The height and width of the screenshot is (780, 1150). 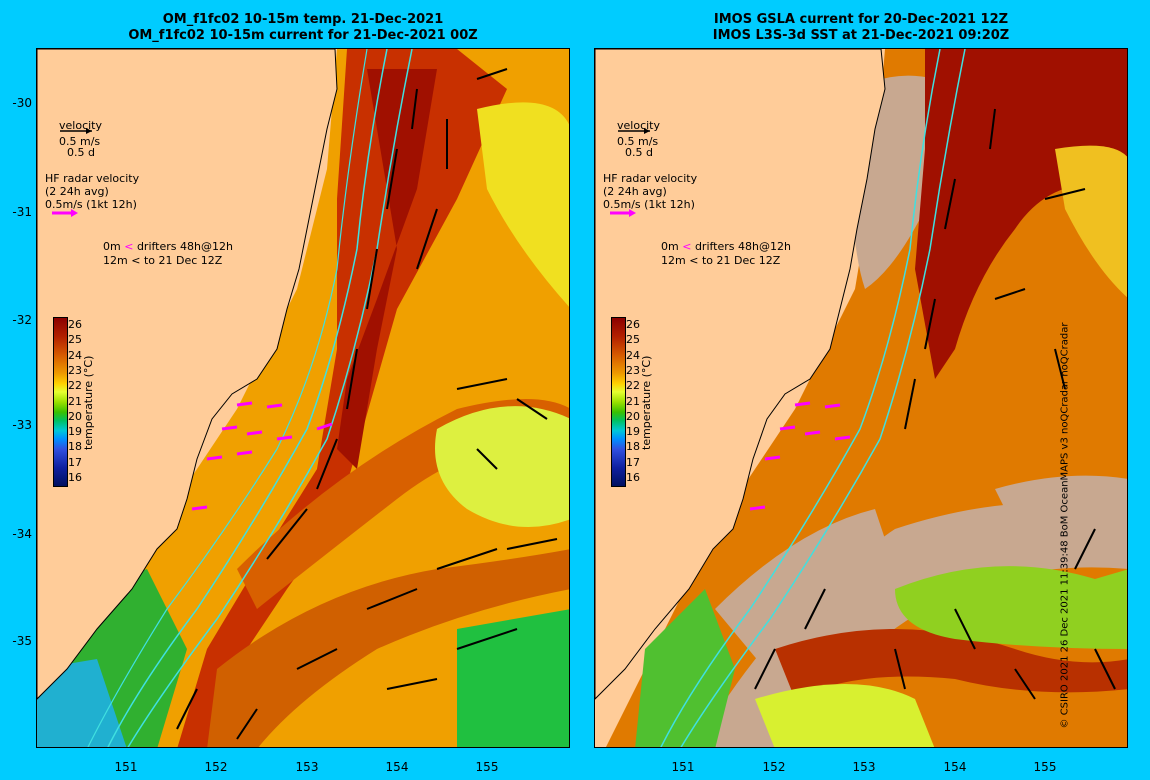 What do you see at coordinates (22, 534) in the screenshot?
I see `y-tick-label: -34` at bounding box center [22, 534].